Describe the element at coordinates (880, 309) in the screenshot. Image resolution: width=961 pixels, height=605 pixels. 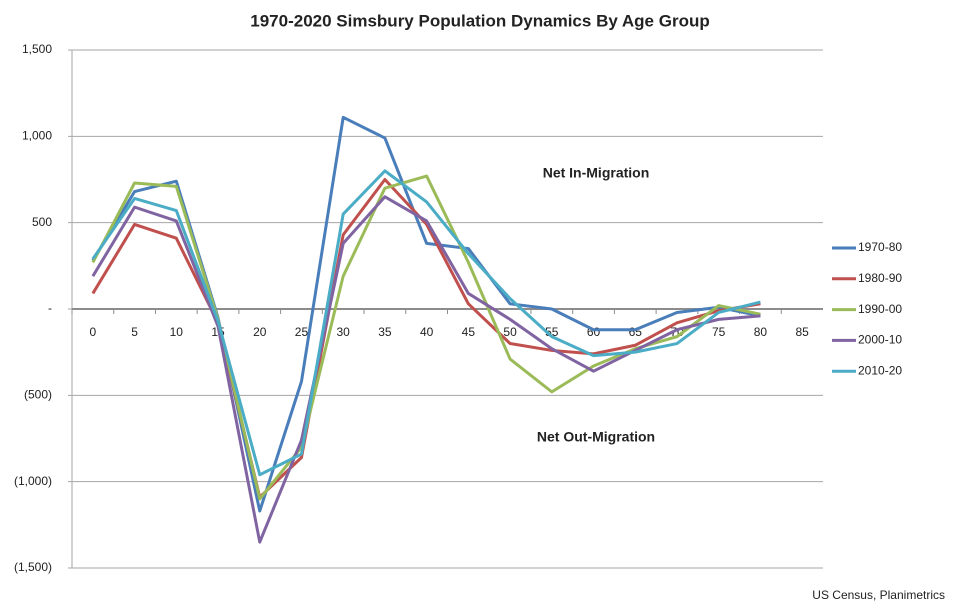
I see `legend-label: 1990-00` at that location.